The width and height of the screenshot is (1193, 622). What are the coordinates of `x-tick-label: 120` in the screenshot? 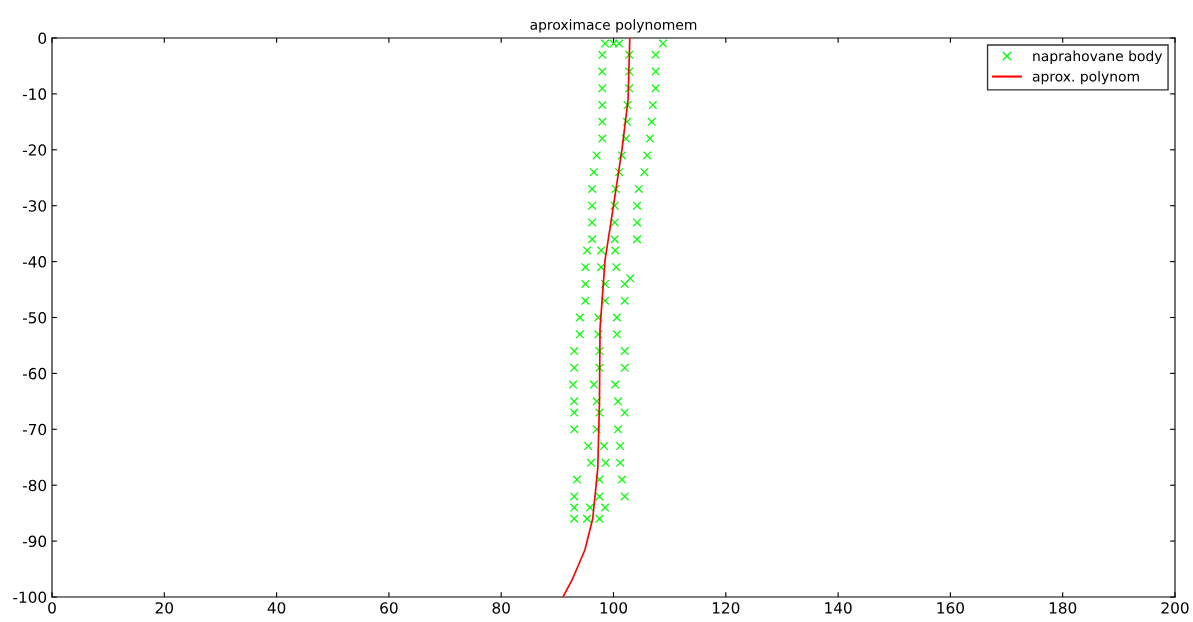 It's located at (726, 608).